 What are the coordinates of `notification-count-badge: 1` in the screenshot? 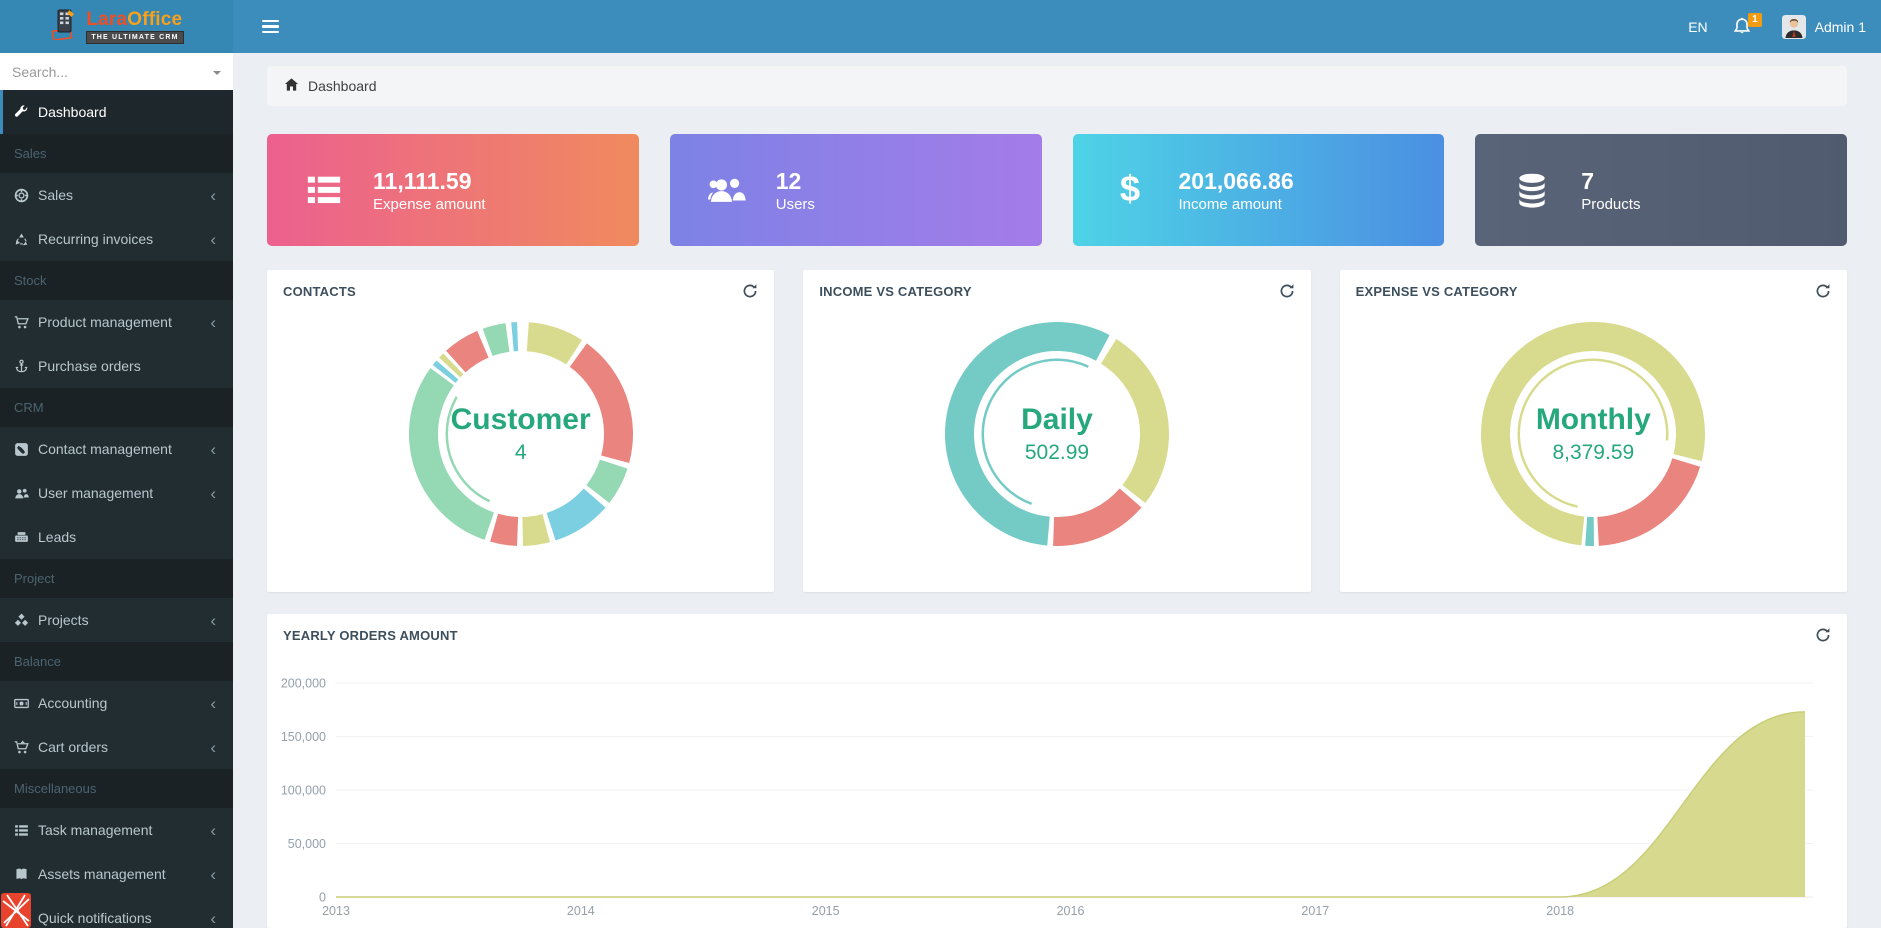 It's located at (1755, 19).